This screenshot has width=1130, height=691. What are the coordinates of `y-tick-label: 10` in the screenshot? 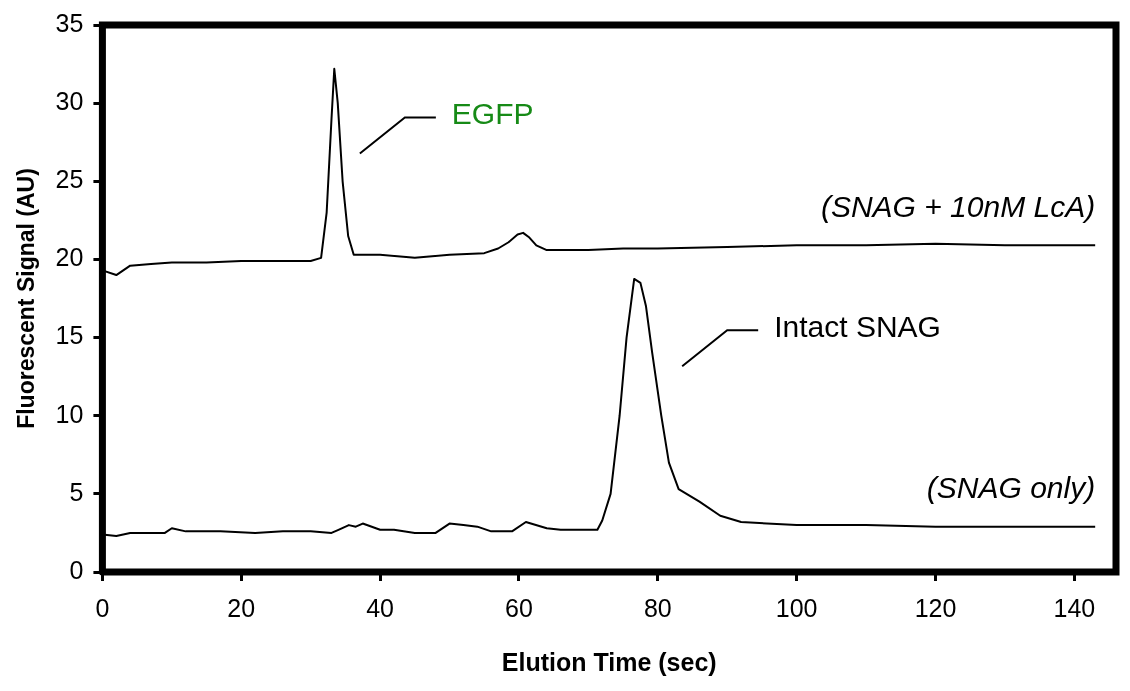 It's located at (69, 413).